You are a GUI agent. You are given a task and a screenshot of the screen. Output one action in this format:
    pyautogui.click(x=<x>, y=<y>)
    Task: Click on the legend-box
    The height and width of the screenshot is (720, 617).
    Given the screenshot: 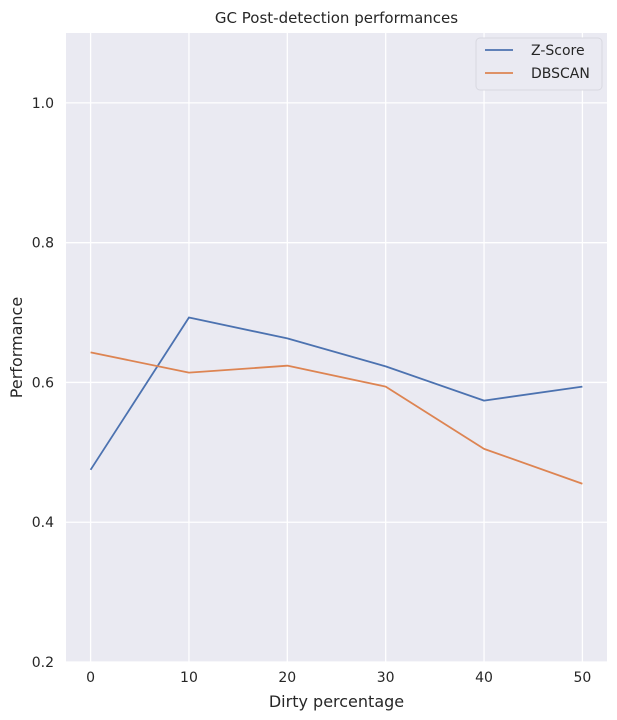 What is the action you would take?
    pyautogui.click(x=539, y=64)
    